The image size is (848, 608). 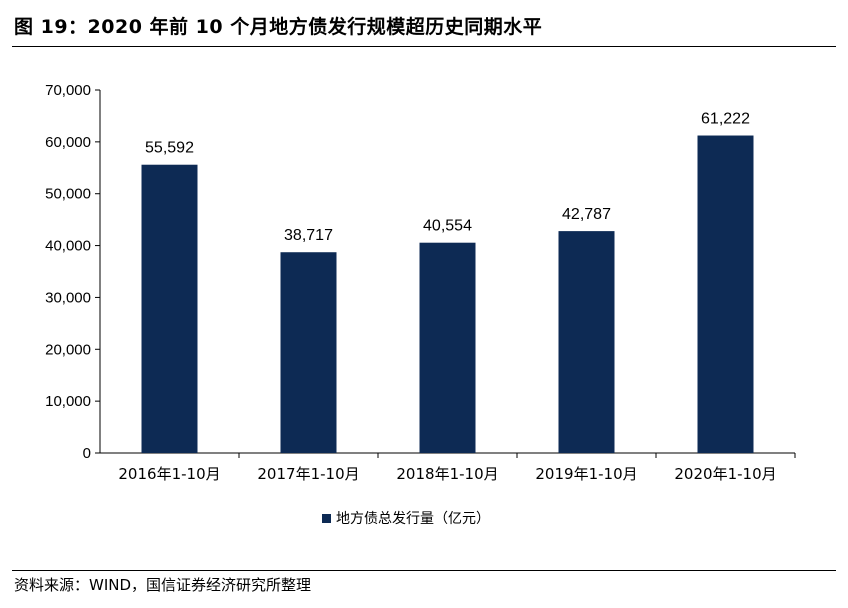 I want to click on x-tick-label: 2018年1-10月, so click(x=447, y=474).